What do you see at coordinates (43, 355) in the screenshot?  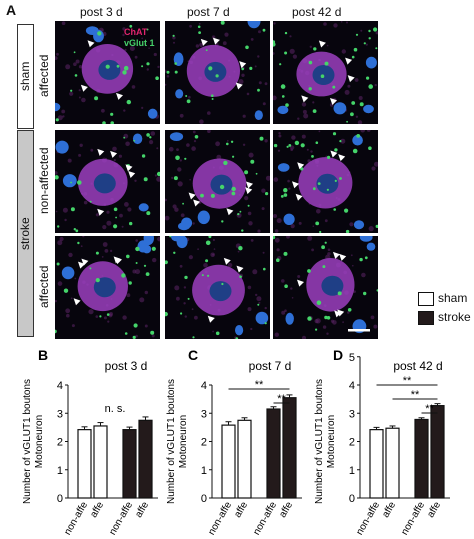 I see `chart-b-panel-letter: B` at bounding box center [43, 355].